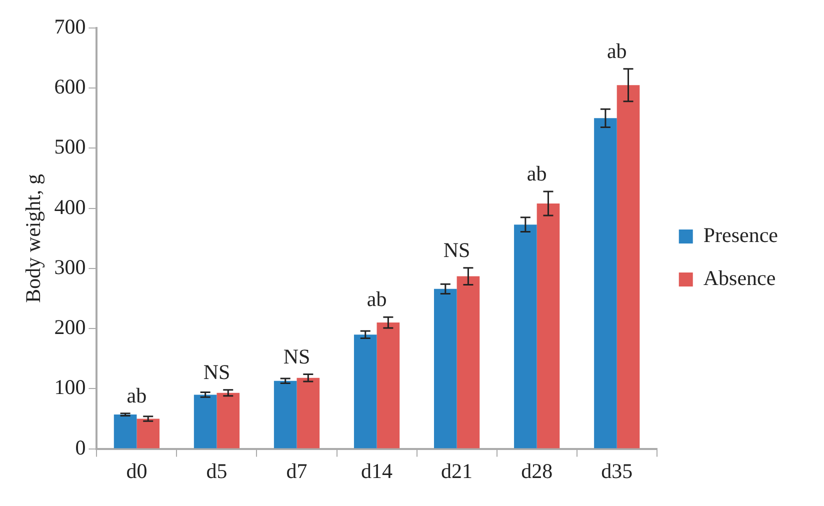 This screenshot has height=506, width=824. I want to click on x-tick-label: d35, so click(617, 470).